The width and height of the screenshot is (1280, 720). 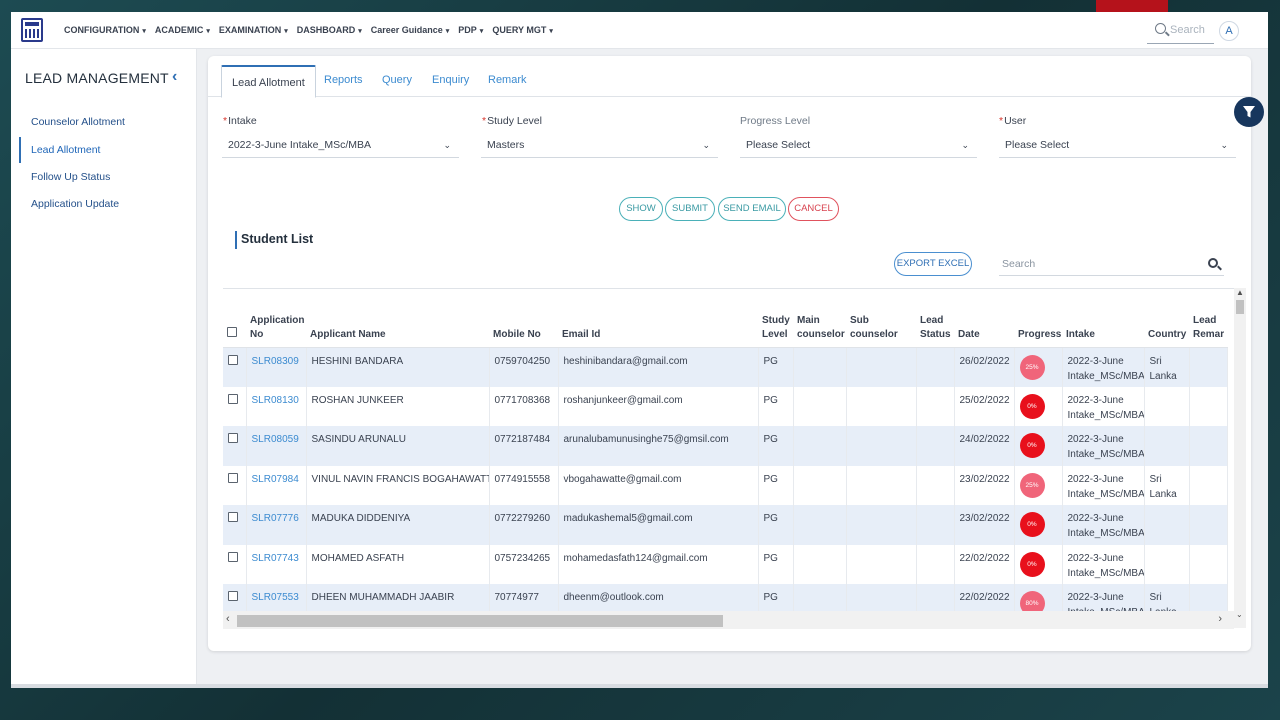 What do you see at coordinates (641, 209) in the screenshot?
I see `show-button: SHOW` at bounding box center [641, 209].